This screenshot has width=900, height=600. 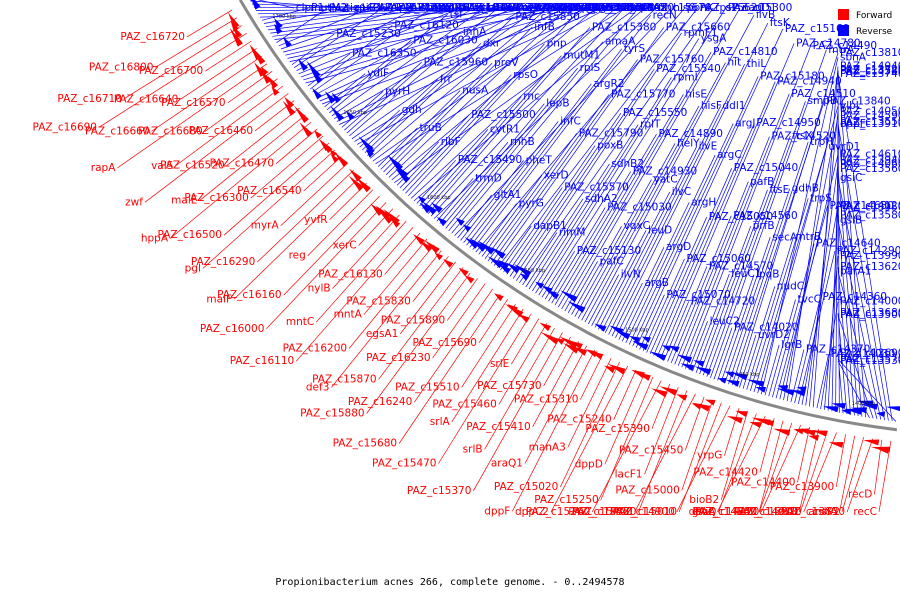 I want to click on forward-gene-label: PAZ_c14240, so click(x=725, y=512).